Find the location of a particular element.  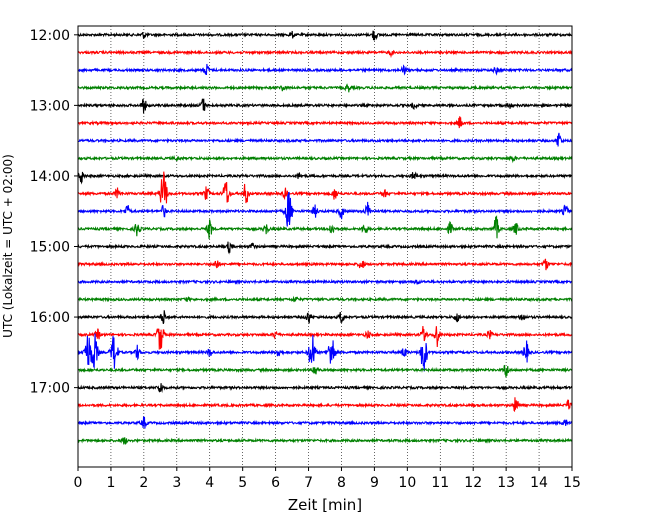

x-tick-label: 13 is located at coordinates (506, 483).